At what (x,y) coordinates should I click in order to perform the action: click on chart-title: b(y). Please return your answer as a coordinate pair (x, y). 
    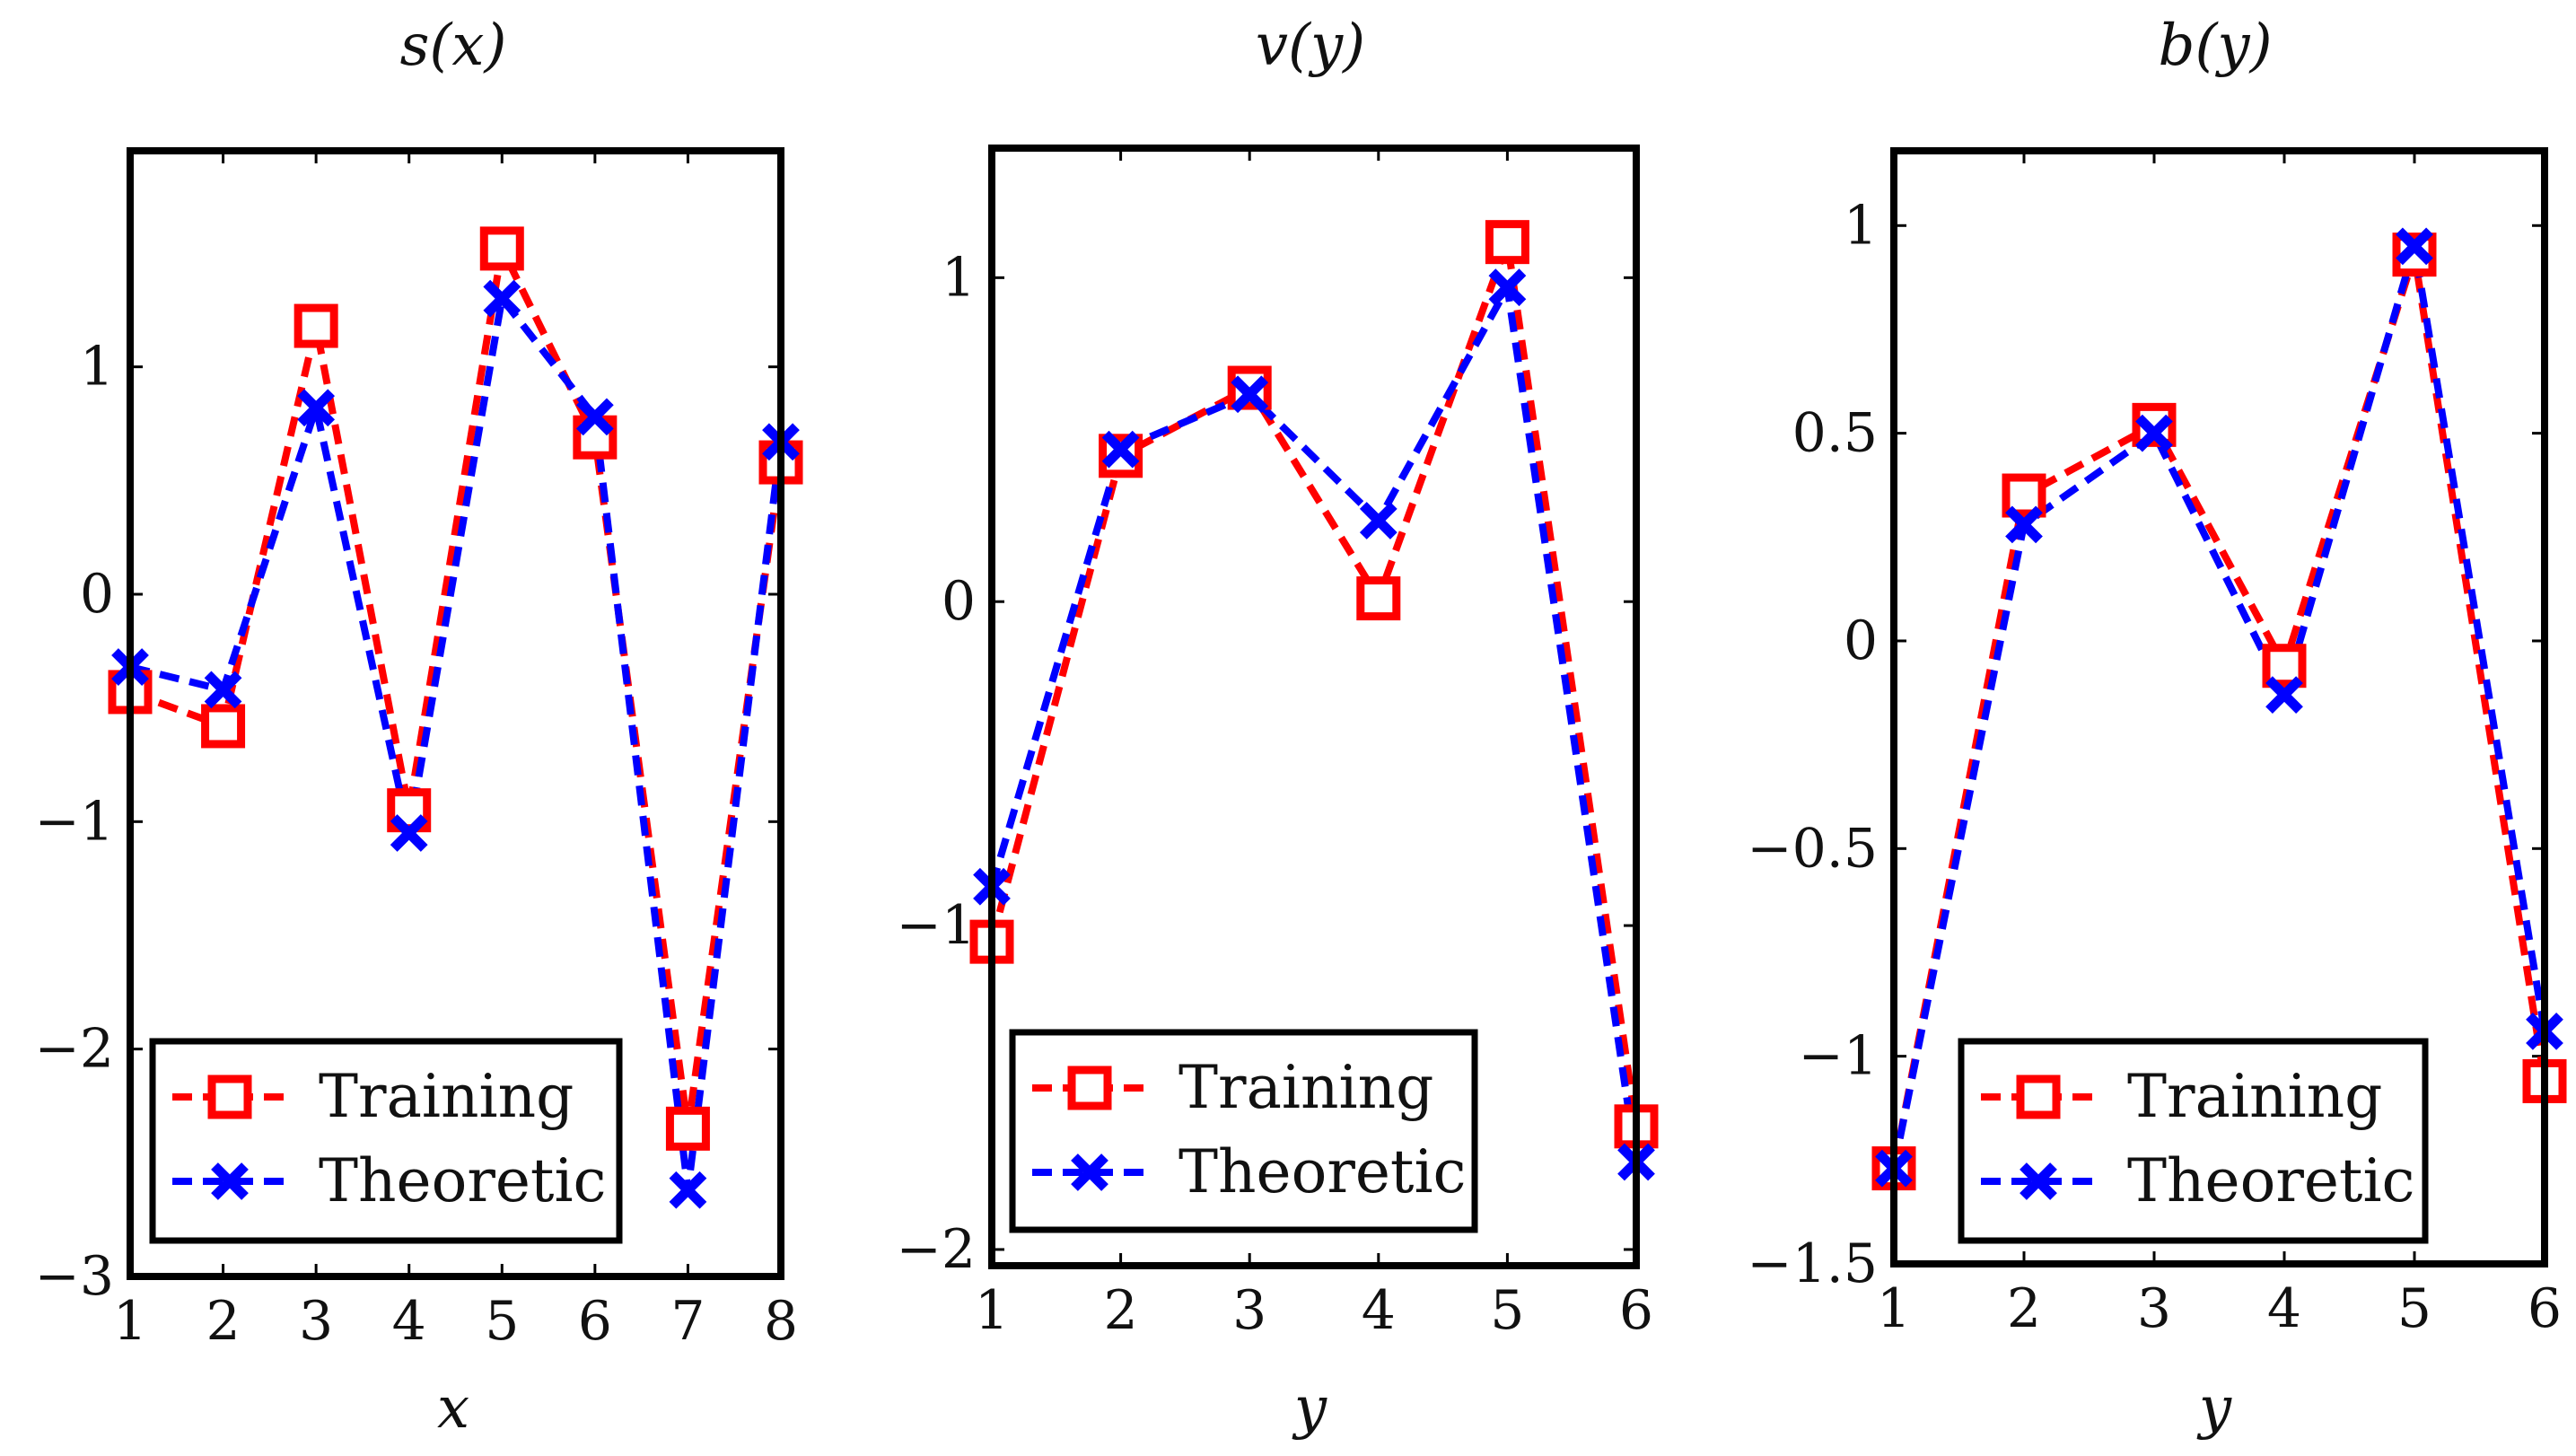
    Looking at the image, I should click on (2215, 46).